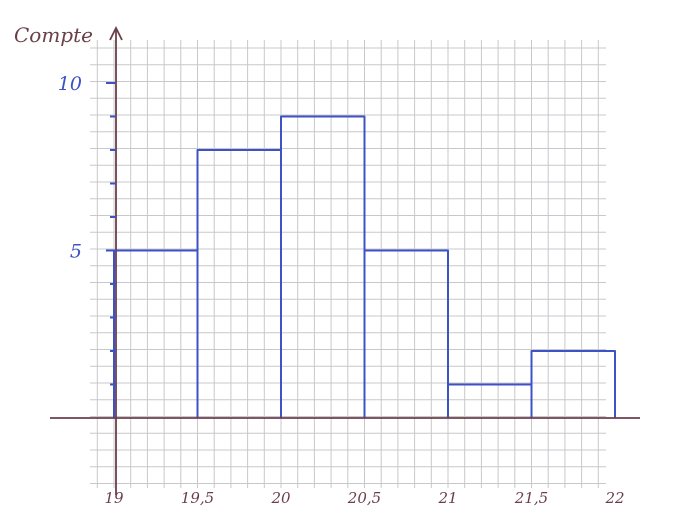 This screenshot has height=525, width=682. Describe the element at coordinates (70, 84) in the screenshot. I see `y-tick-label: 10` at that location.